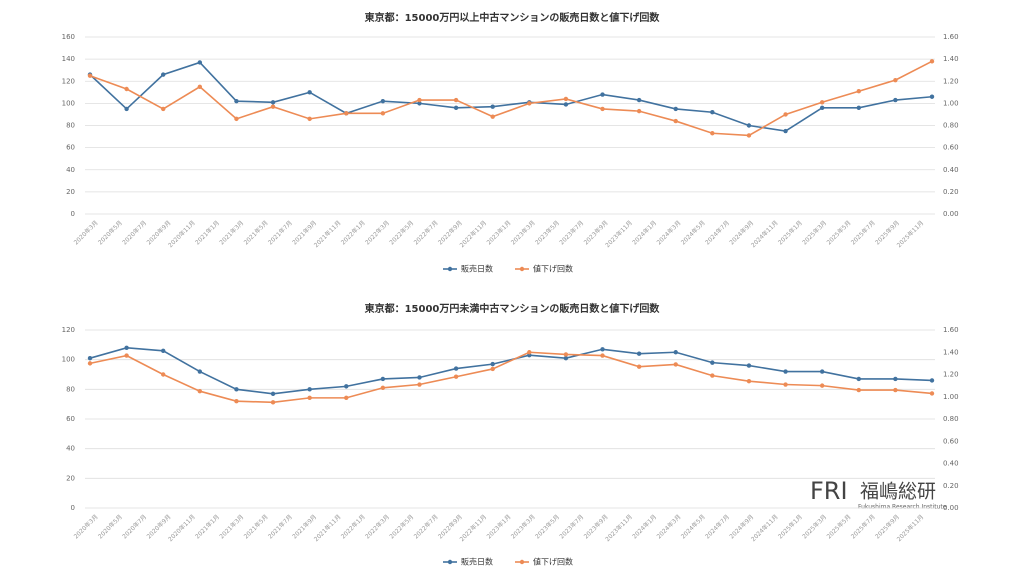 Image resolution: width=1024 pixels, height=576 pixels. Describe the element at coordinates (951, 441) in the screenshot. I see `y2-tick-label: 0.60` at that location.